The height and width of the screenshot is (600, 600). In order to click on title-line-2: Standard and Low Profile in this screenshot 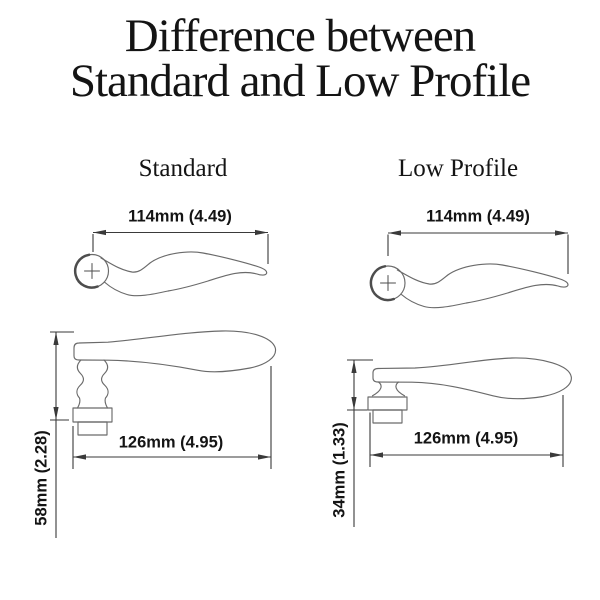, I will do `click(300, 81)`.